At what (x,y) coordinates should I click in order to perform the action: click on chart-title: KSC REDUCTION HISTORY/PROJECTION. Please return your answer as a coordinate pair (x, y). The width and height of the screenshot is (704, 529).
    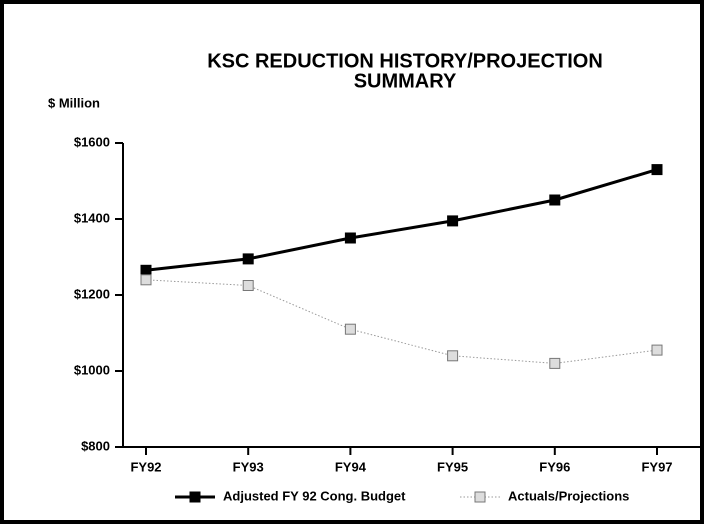
    Looking at the image, I should click on (405, 61).